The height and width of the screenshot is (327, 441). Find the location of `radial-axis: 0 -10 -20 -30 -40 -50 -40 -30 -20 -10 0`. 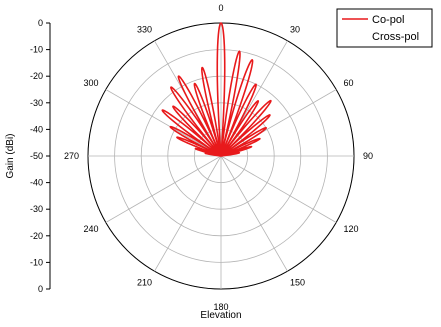

radial-axis: 0 -10 -20 -30 -40 -50 -40 -30 -20 -10 0 is located at coordinates (40, 156).